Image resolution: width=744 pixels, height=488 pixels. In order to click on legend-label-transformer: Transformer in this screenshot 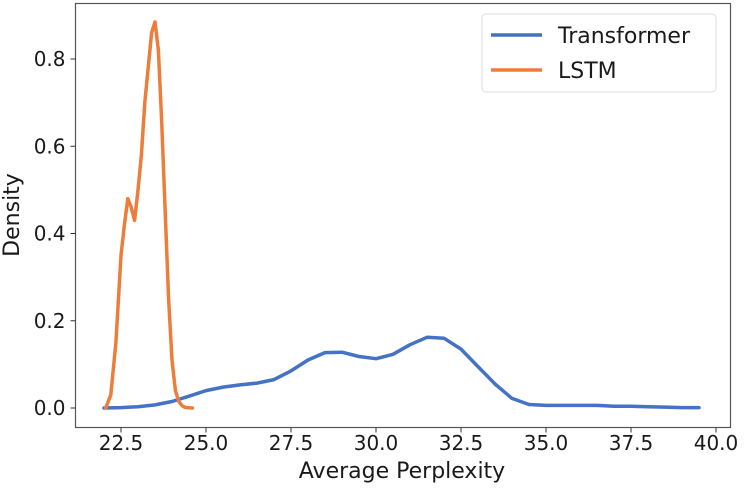, I will do `click(624, 36)`.